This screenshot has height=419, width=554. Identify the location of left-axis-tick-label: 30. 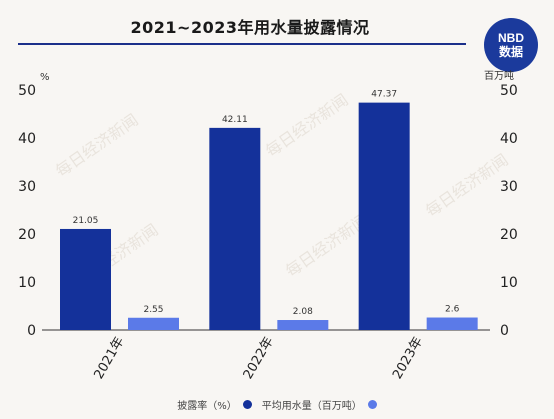
(27, 187).